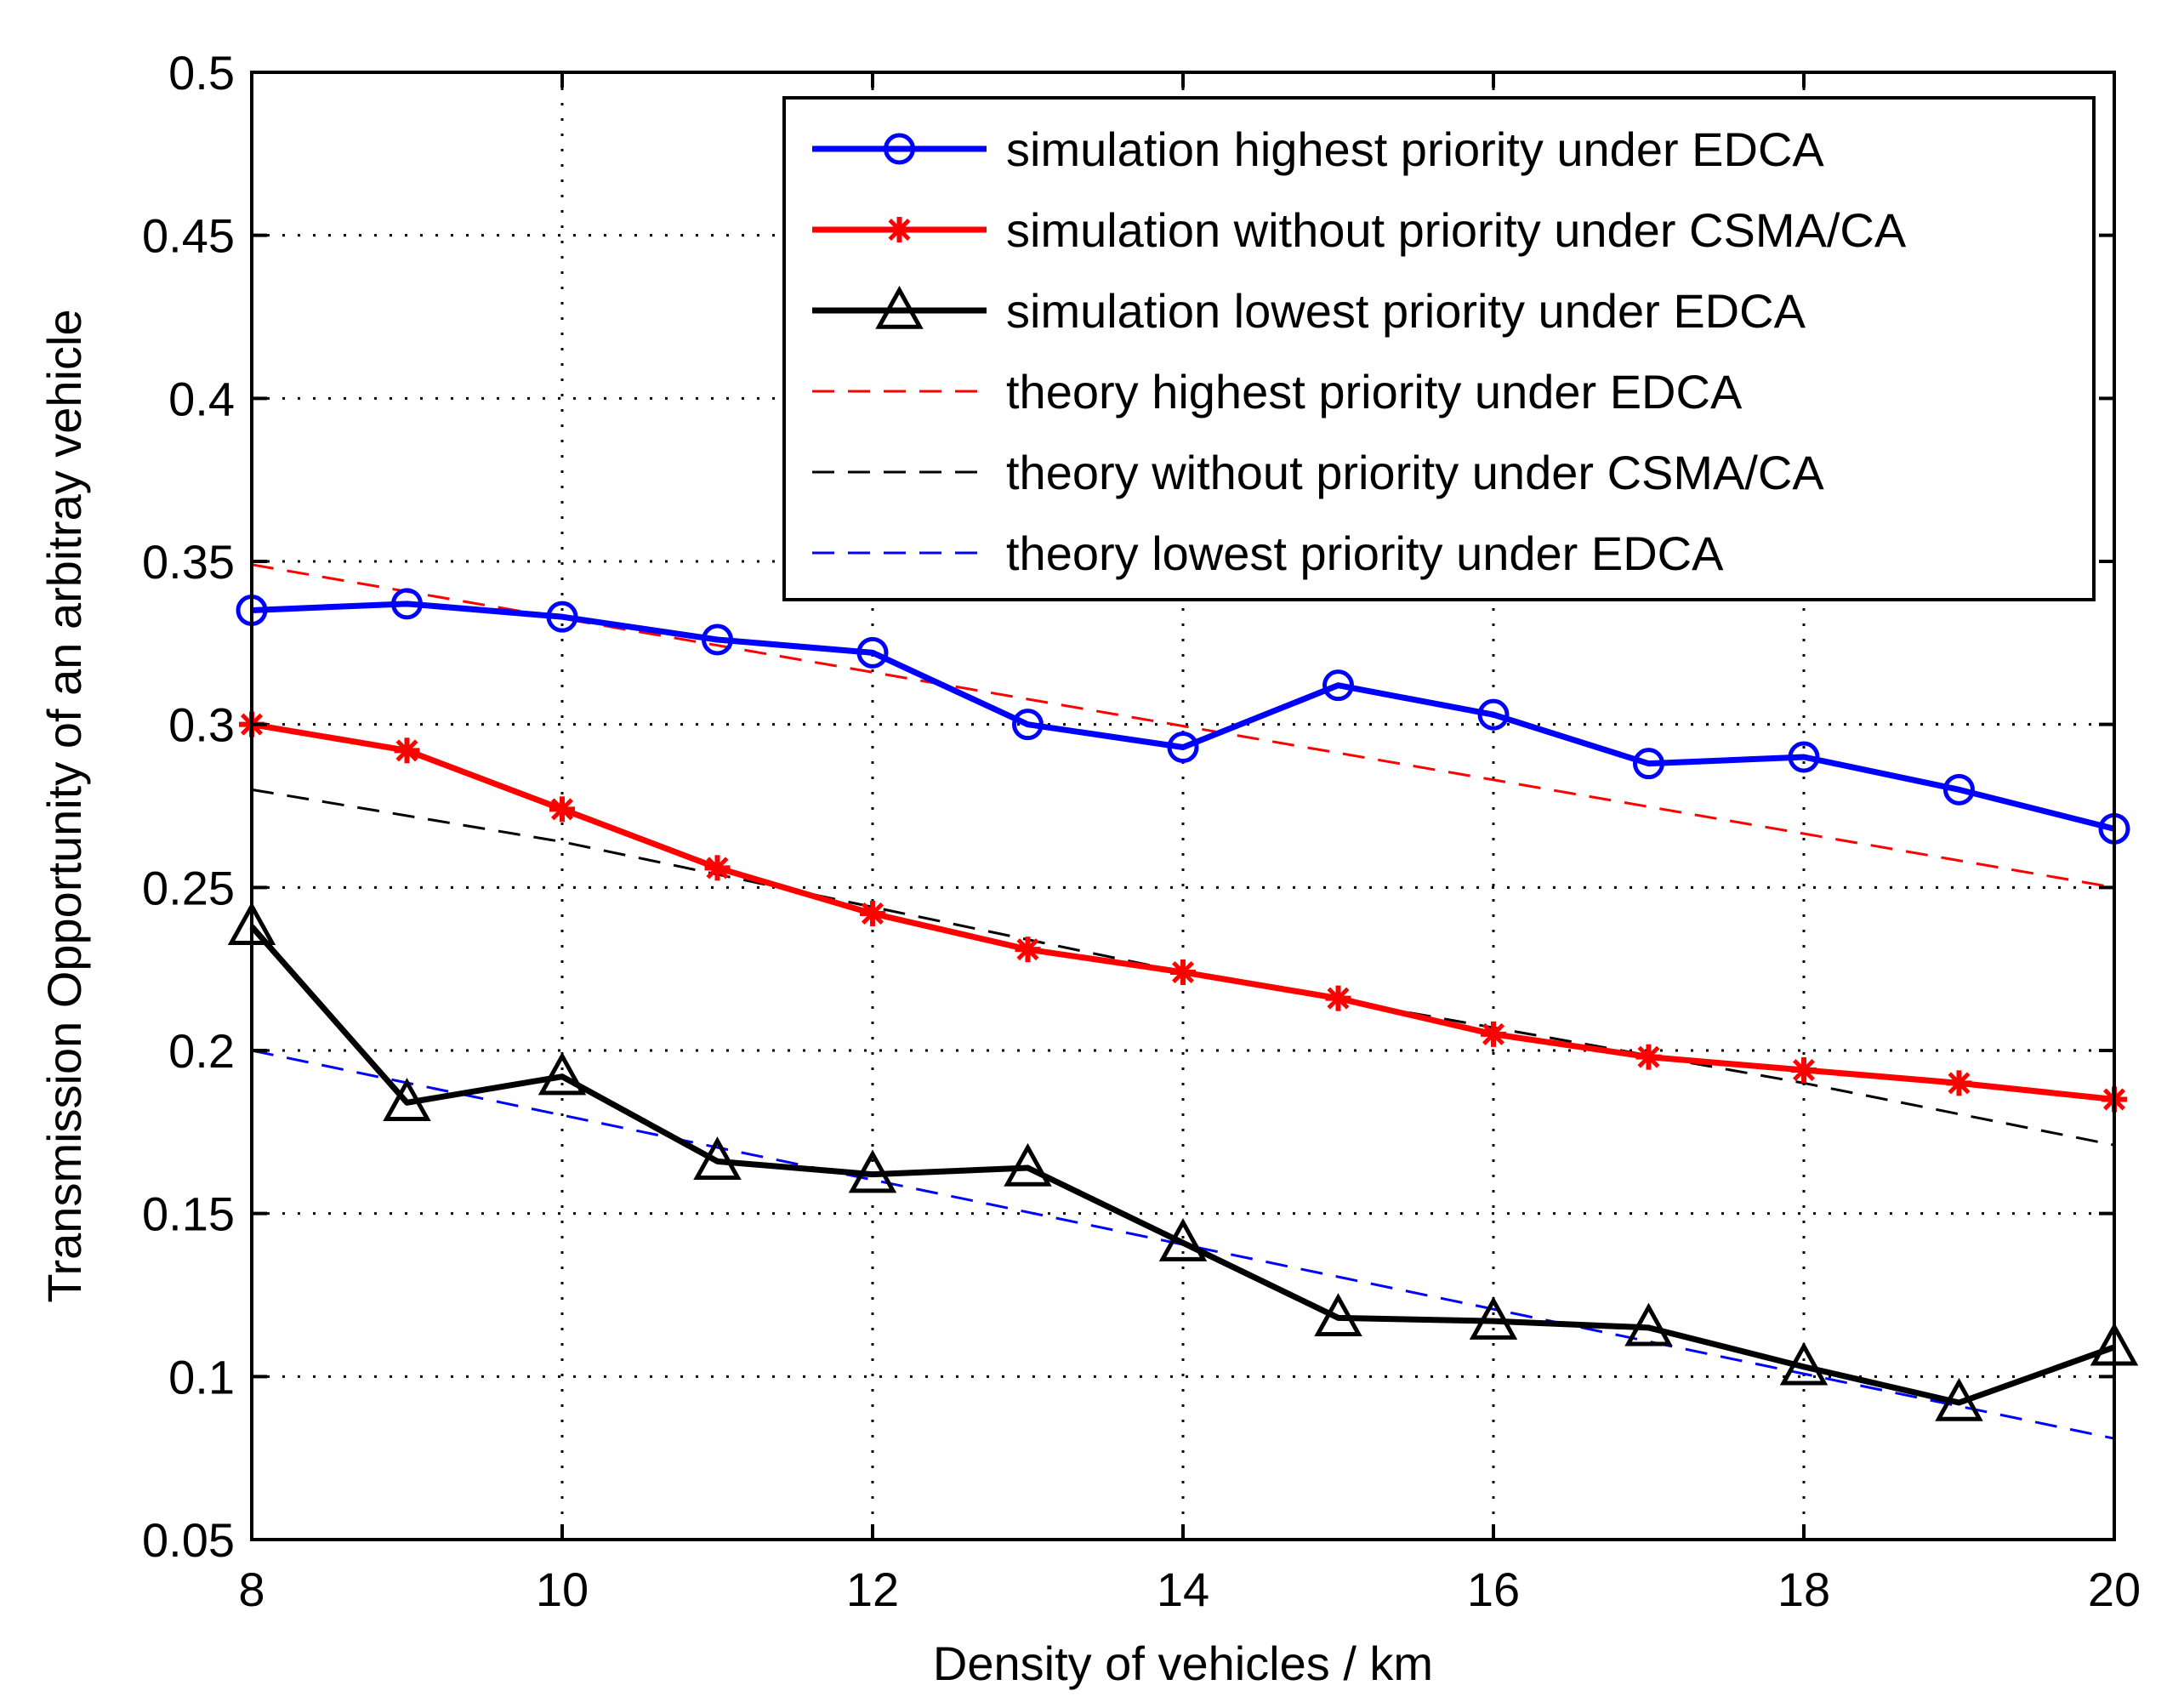 The width and height of the screenshot is (2167, 1708). I want to click on legend-entry: simulation highest priority under EDCA, so click(1318, 149).